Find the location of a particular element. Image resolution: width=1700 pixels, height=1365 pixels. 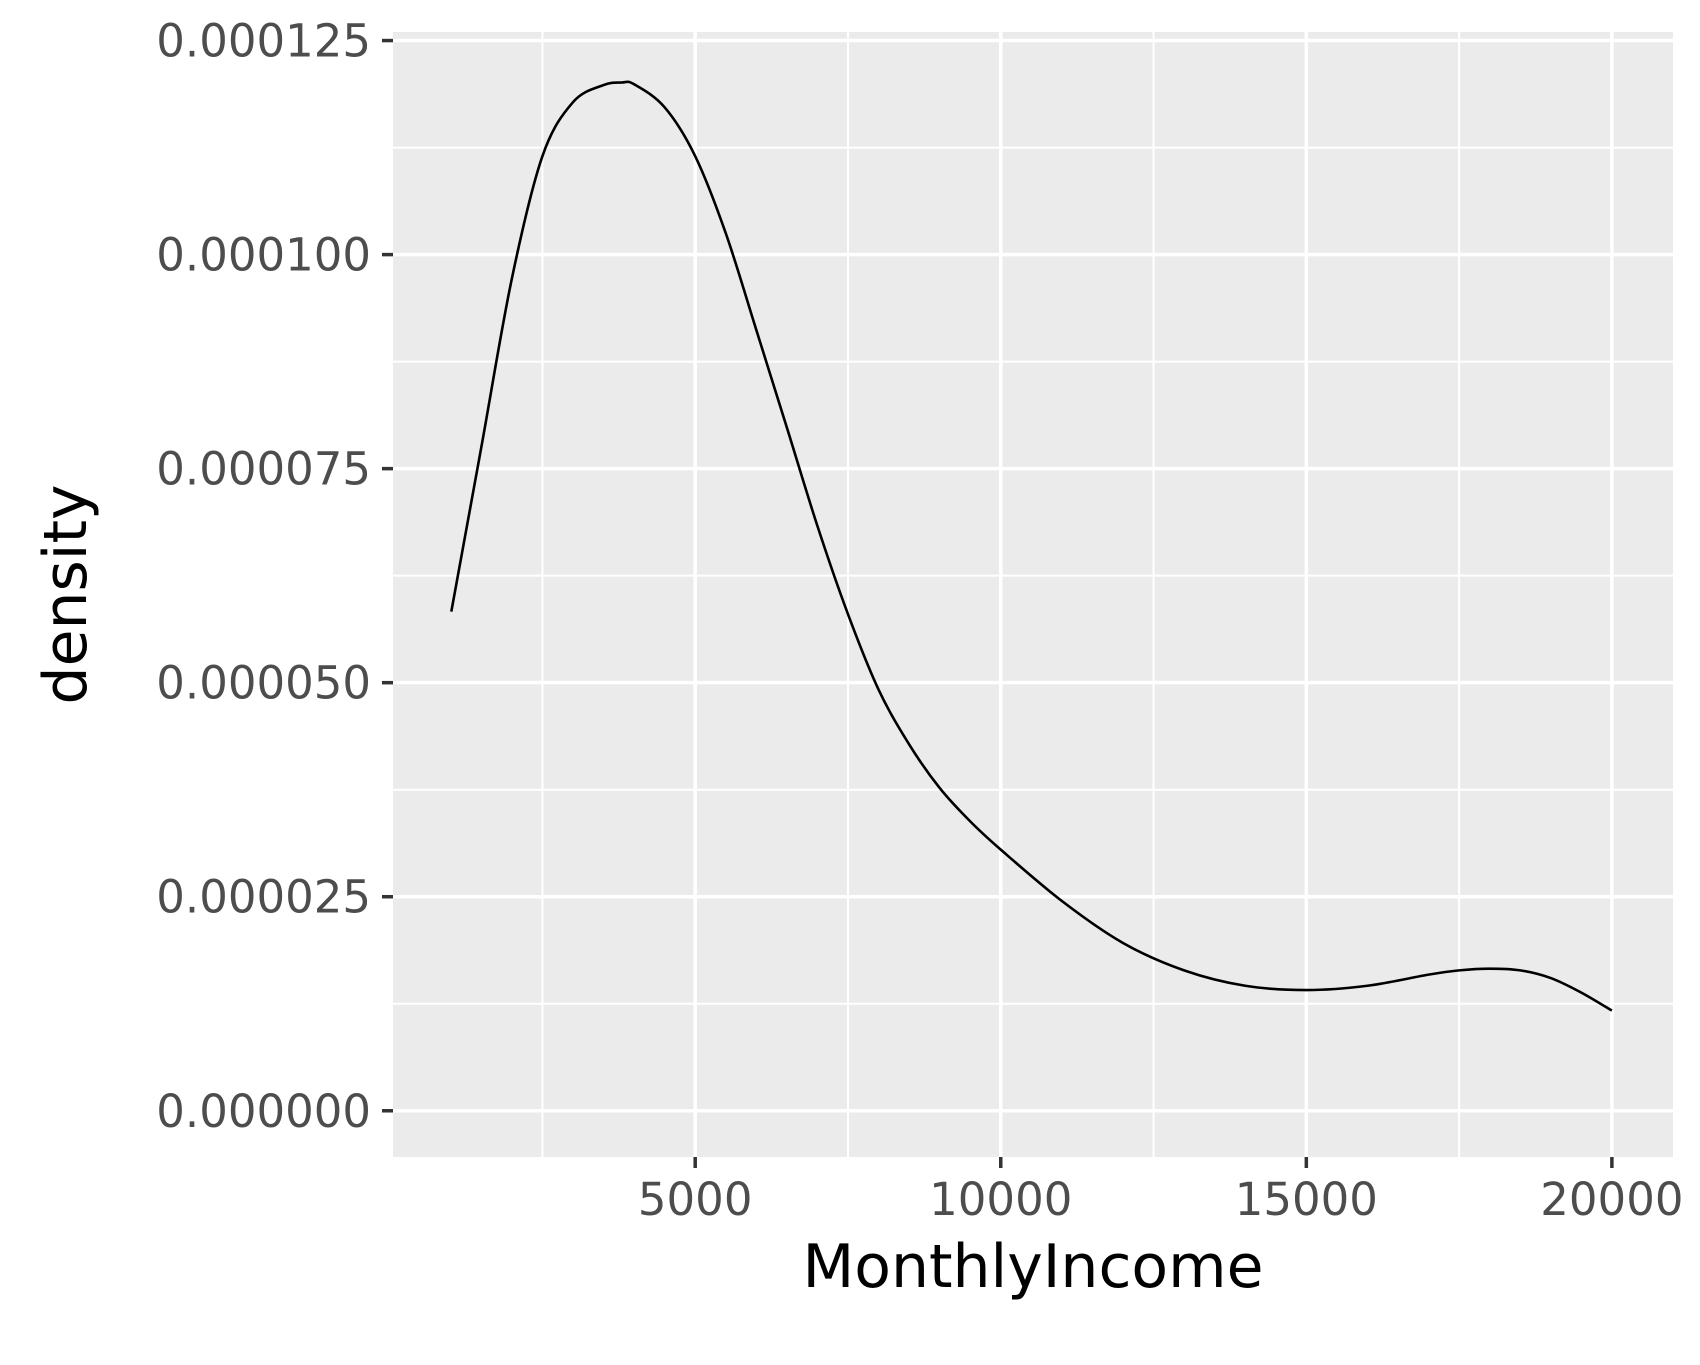

x-axis: 5000 10000 15000 20000 is located at coordinates (1160, 1191).